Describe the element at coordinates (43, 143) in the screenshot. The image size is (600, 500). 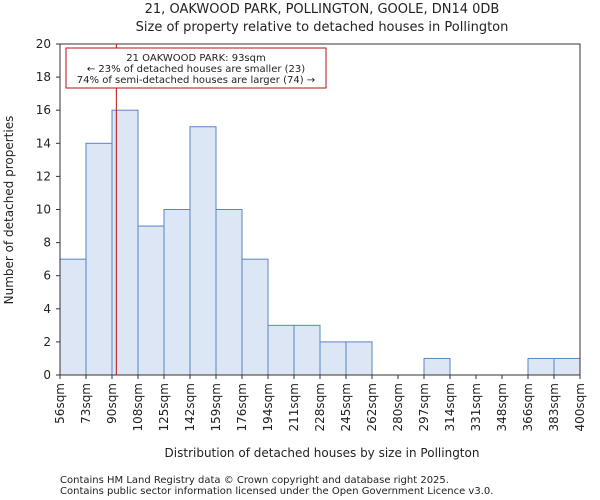
I see `y-tick-label: 14` at that location.